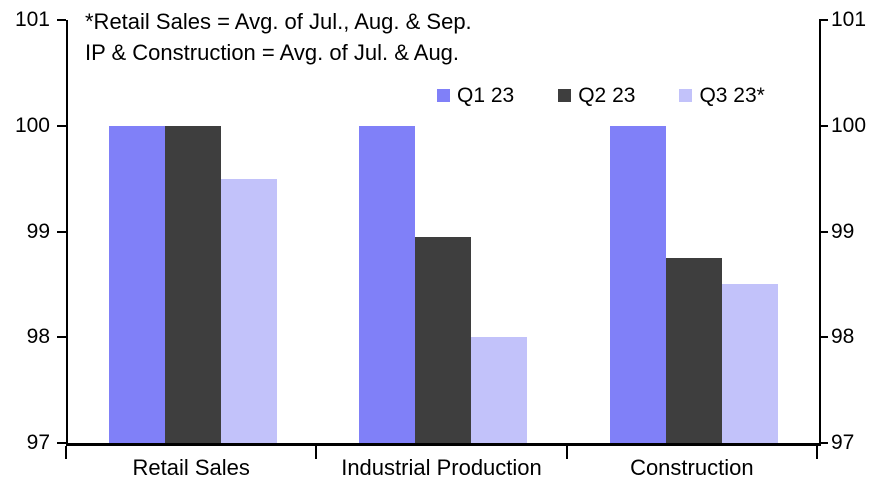  What do you see at coordinates (843, 231) in the screenshot?
I see `y-axis-label-right-99: 99` at bounding box center [843, 231].